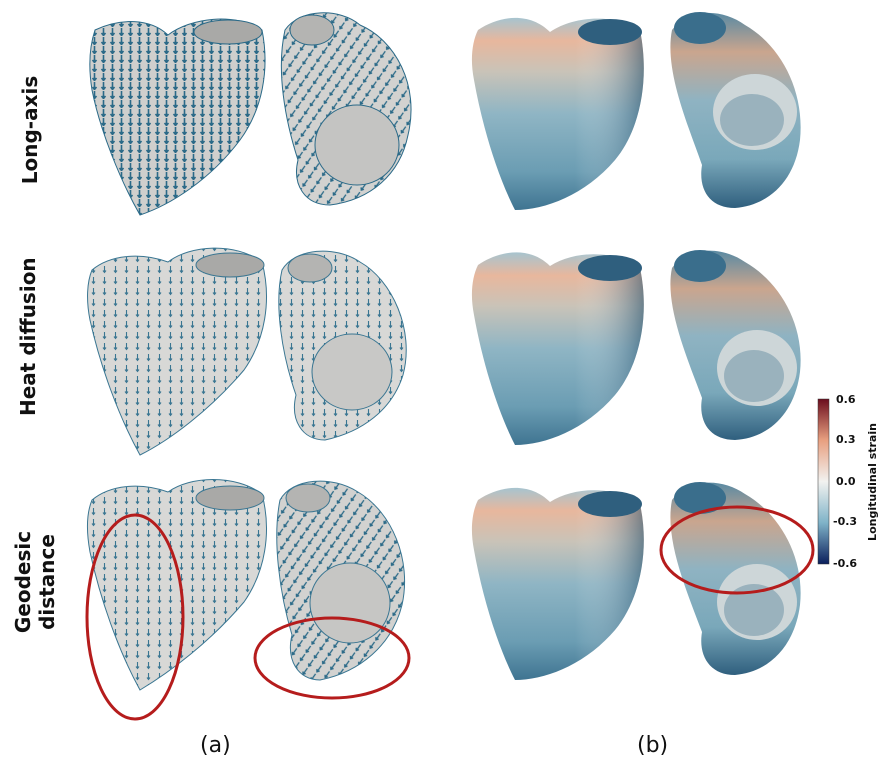  Describe the element at coordinates (177, 117) in the screenshot. I see `heart-vectors-long-axis-front` at that location.